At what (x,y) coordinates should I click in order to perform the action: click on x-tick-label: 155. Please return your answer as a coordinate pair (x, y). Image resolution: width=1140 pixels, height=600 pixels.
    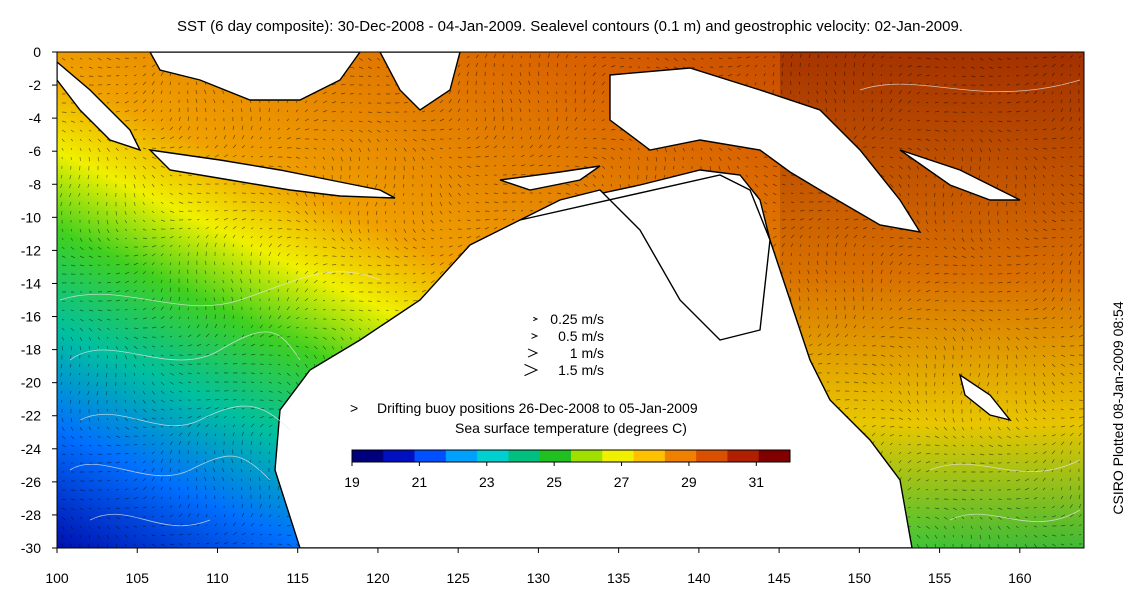
    Looking at the image, I should click on (940, 578).